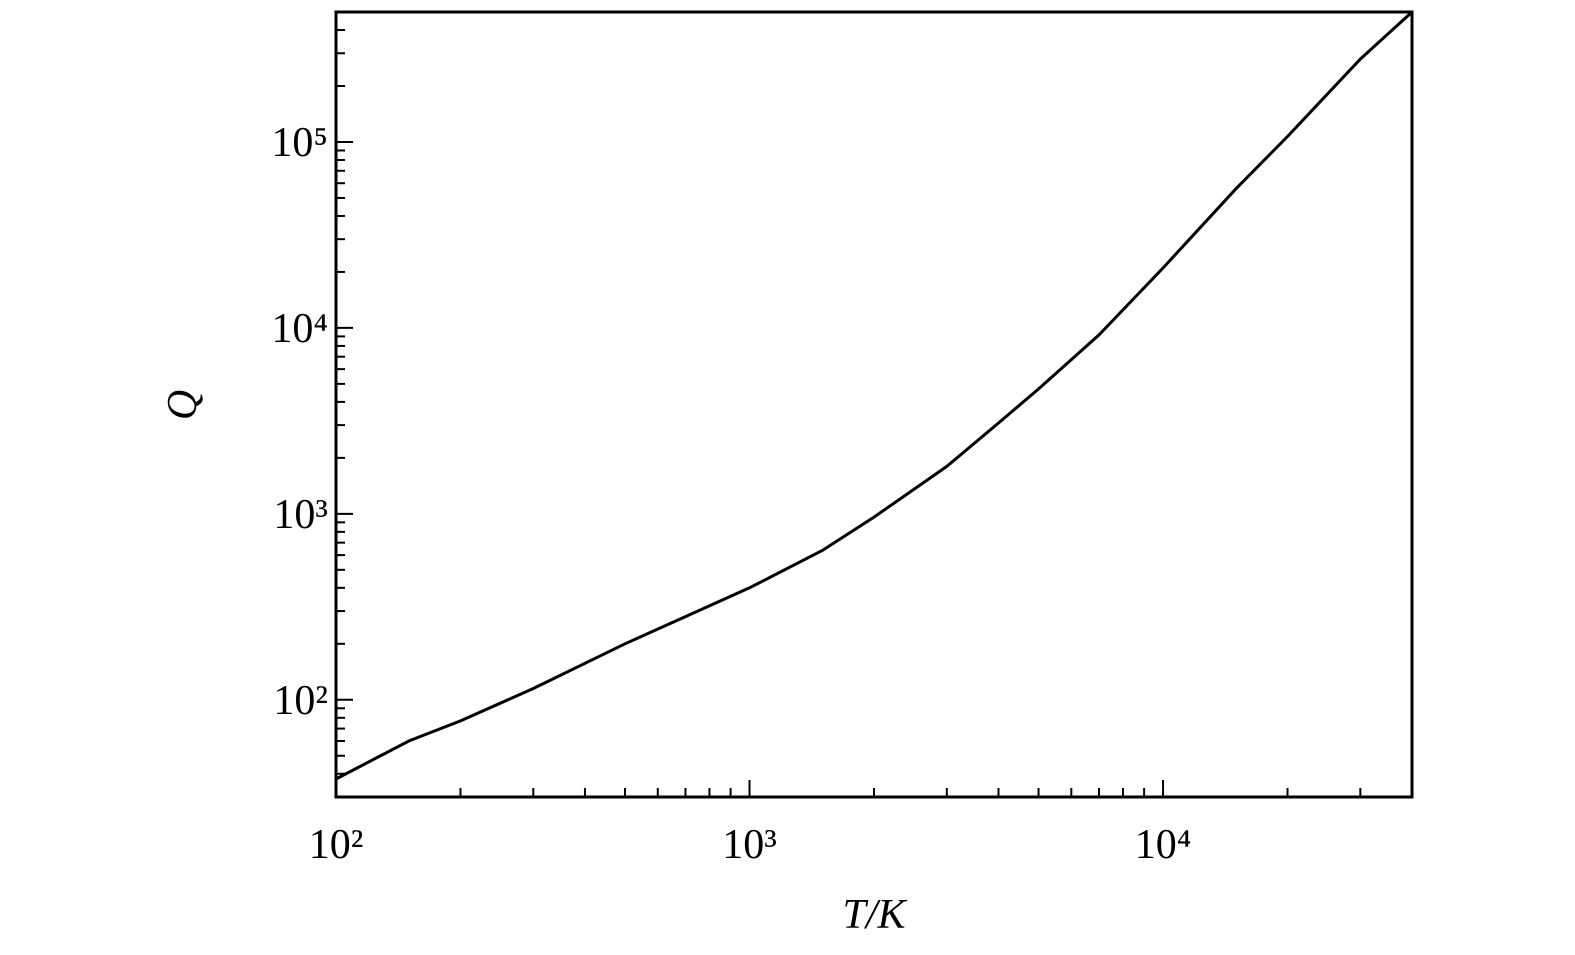 The height and width of the screenshot is (955, 1575). Describe the element at coordinates (1163, 845) in the screenshot. I see `x-tick-label: 10⁴` at that location.